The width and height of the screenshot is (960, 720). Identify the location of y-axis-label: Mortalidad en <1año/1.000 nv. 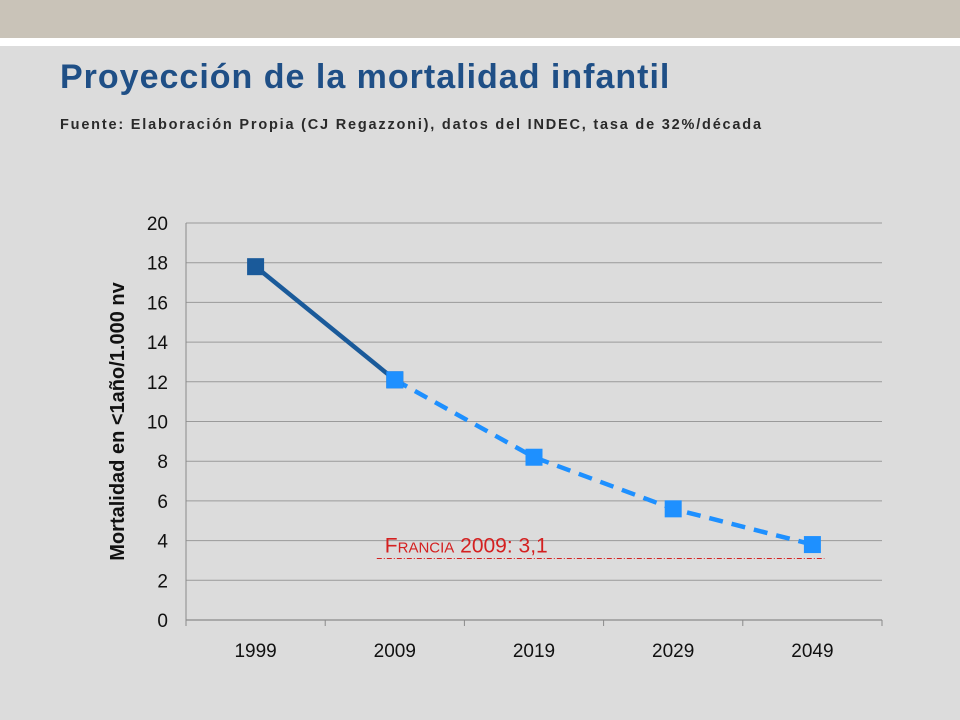
(118, 420).